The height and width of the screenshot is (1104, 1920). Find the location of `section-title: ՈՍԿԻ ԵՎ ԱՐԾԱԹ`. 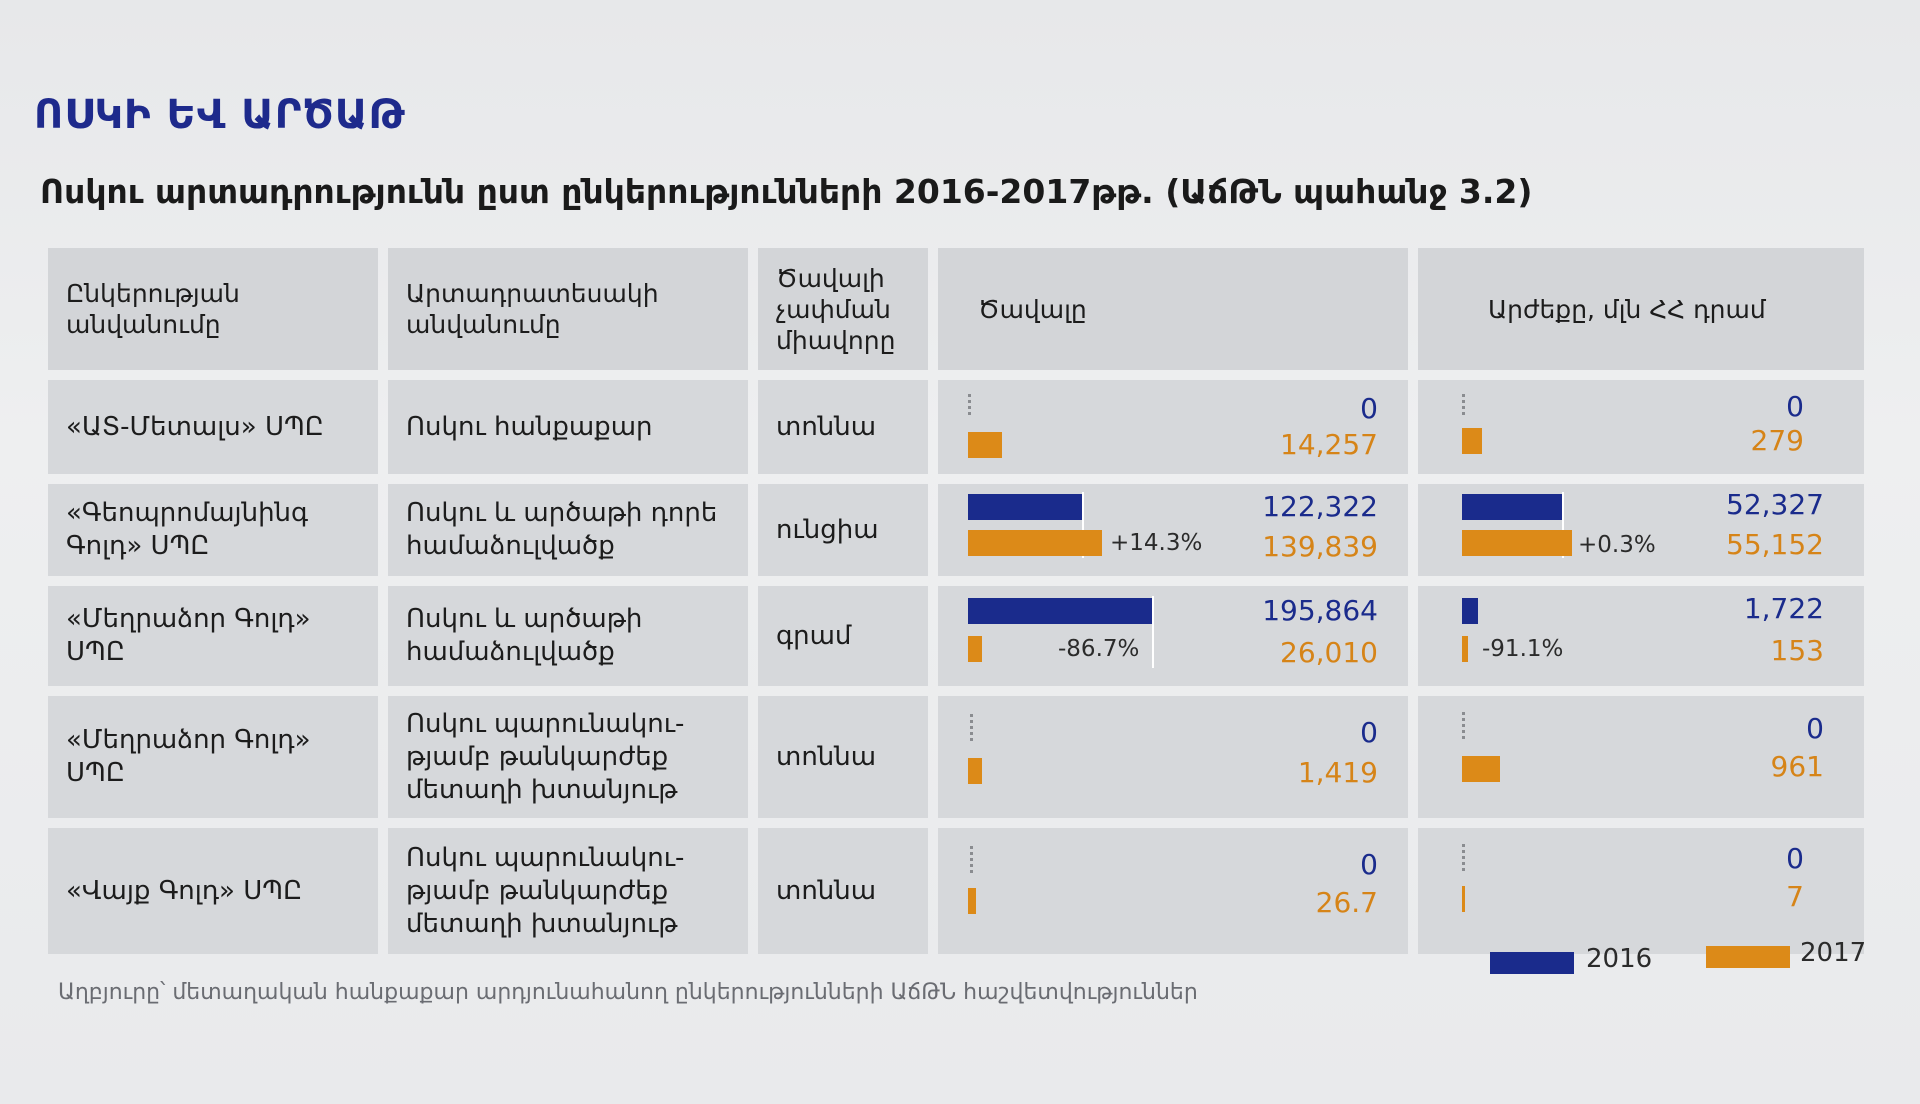

section-title: ՈՍԿԻ ԵՎ ԱՐԾԱԹ is located at coordinates (220, 115).